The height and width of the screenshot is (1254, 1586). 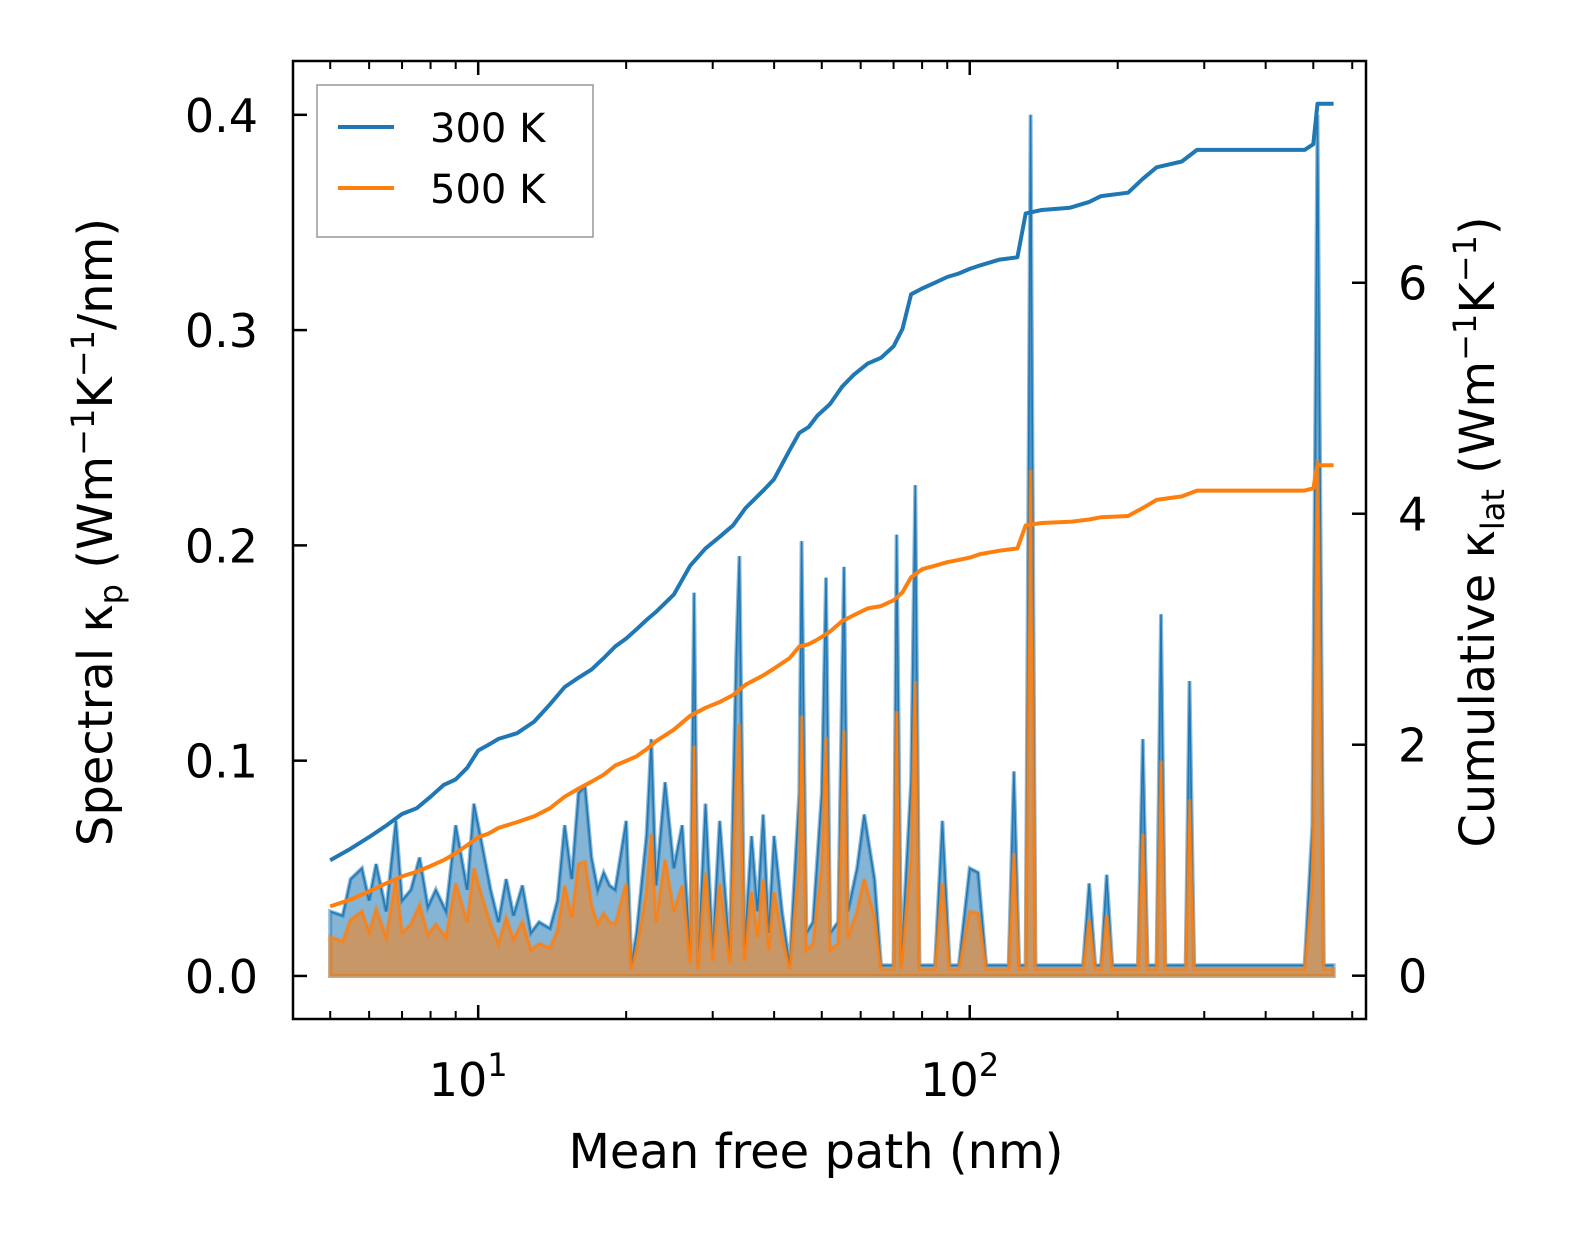 What do you see at coordinates (221, 116) in the screenshot?
I see `y-left-tick-label: 0.4` at bounding box center [221, 116].